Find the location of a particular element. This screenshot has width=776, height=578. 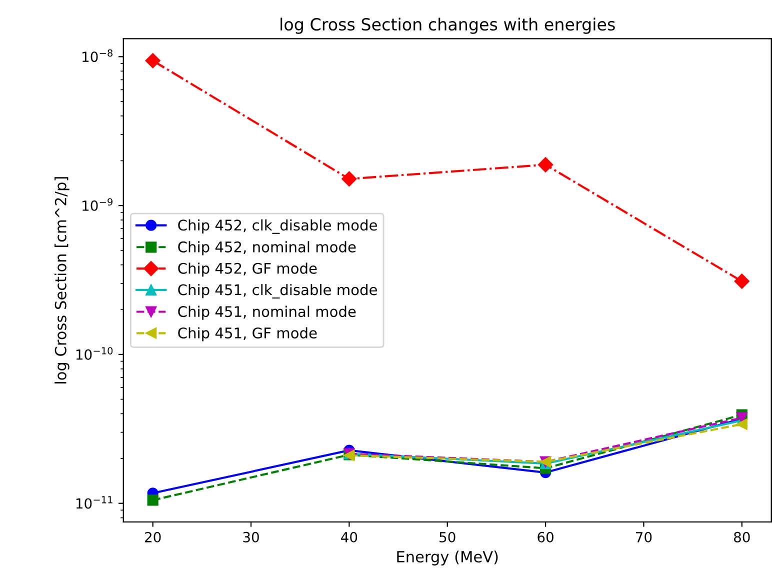

y-tick-label: 10$^{−8}$ is located at coordinates (97, 55).